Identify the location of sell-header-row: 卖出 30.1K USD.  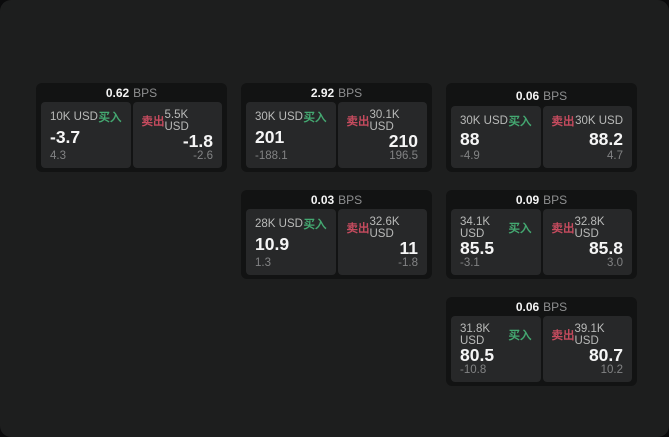
(383, 121).